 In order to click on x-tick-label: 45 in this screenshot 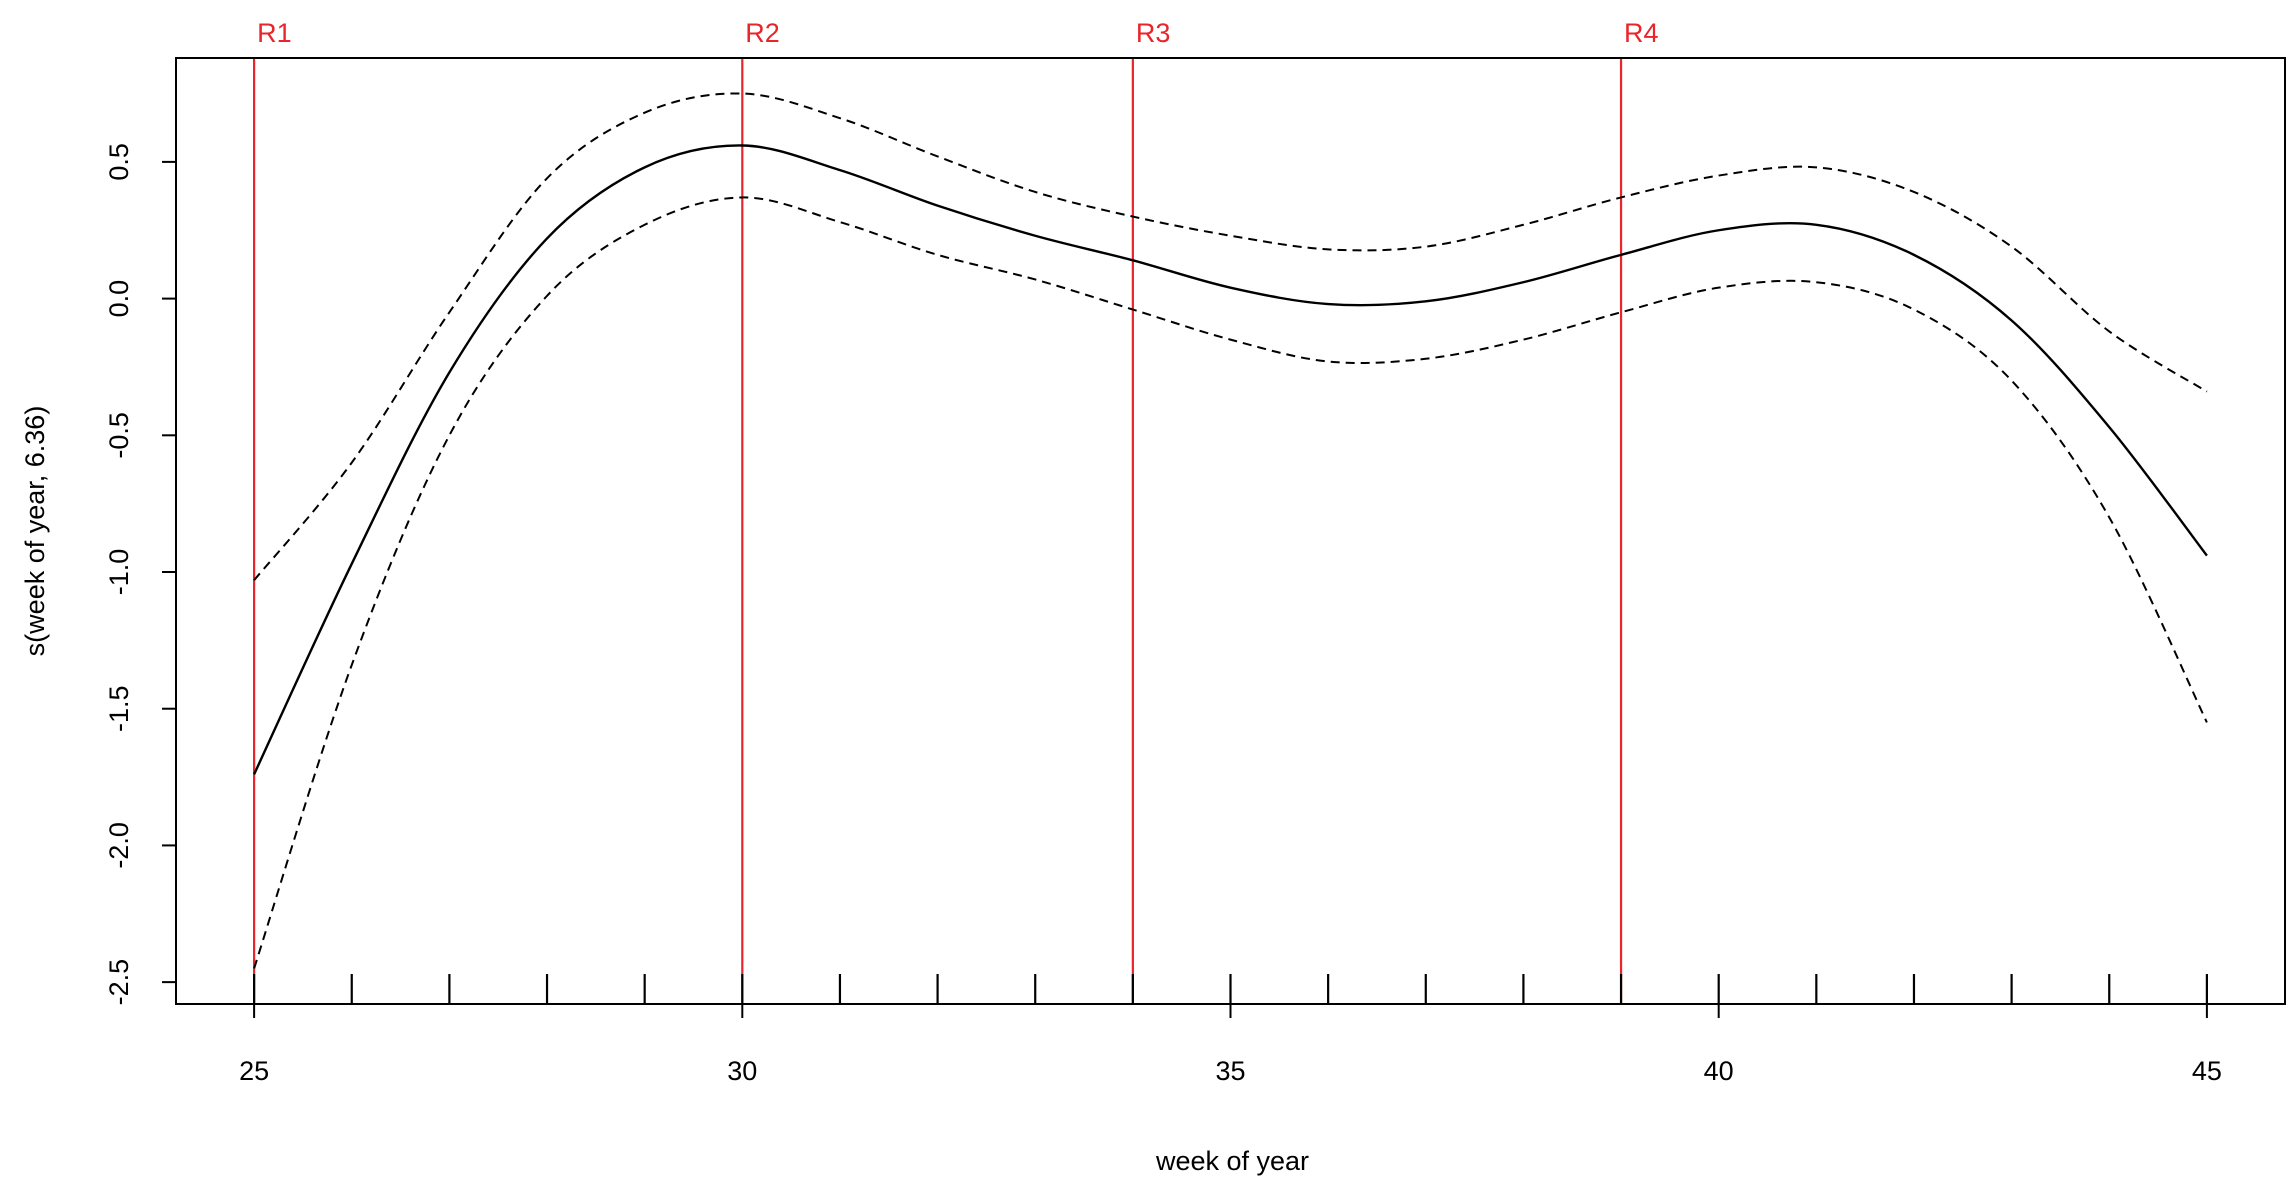, I will do `click(2207, 1071)`.